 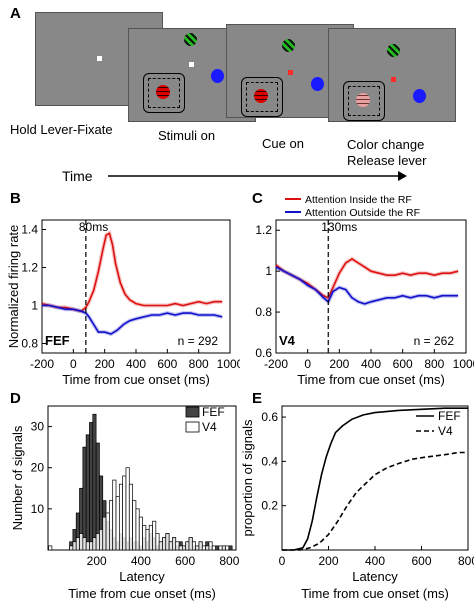 I want to click on y-tick-label: 0.4, so click(x=269, y=461).